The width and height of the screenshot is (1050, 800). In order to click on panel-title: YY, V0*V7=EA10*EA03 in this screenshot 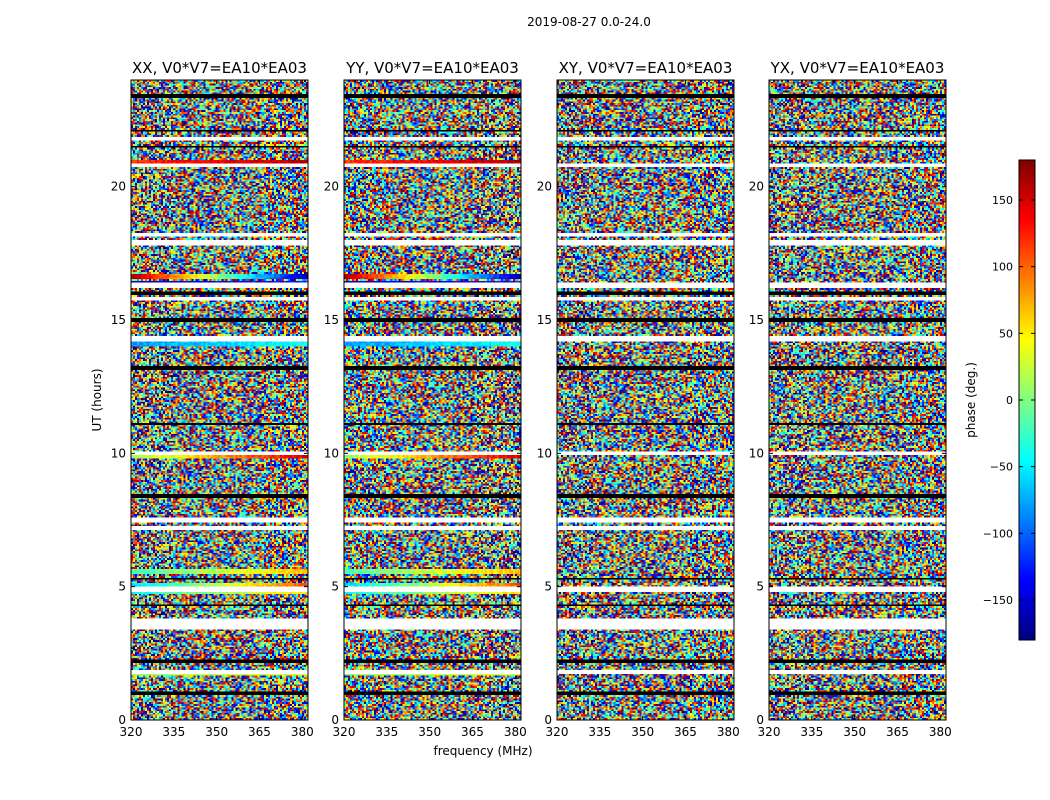, I will do `click(432, 68)`.